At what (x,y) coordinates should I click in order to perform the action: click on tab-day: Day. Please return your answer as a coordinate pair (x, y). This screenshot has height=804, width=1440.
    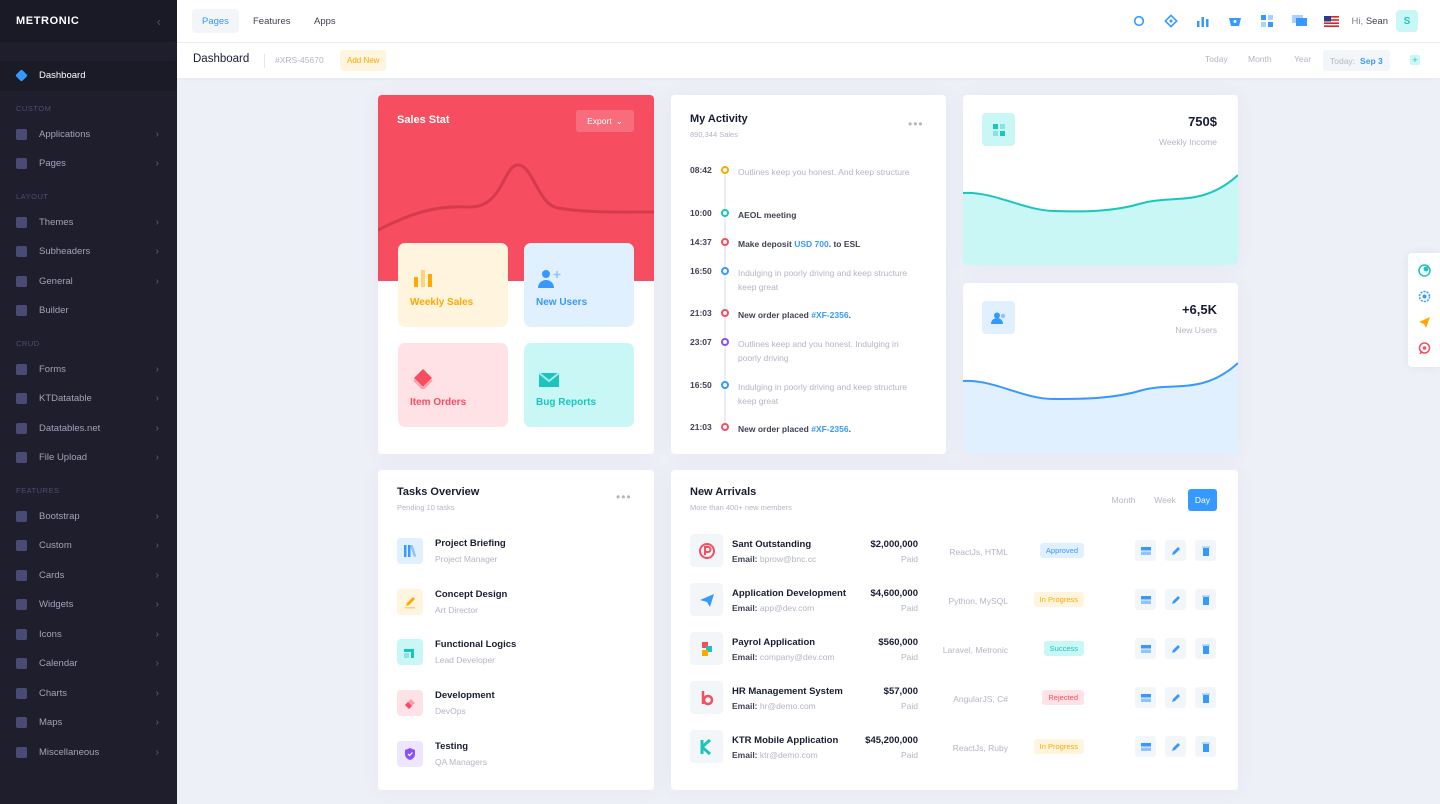
    Looking at the image, I should click on (1202, 500).